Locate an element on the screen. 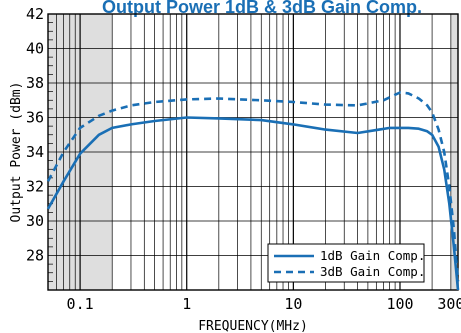  y-tick-label: 28 is located at coordinates (35, 256).